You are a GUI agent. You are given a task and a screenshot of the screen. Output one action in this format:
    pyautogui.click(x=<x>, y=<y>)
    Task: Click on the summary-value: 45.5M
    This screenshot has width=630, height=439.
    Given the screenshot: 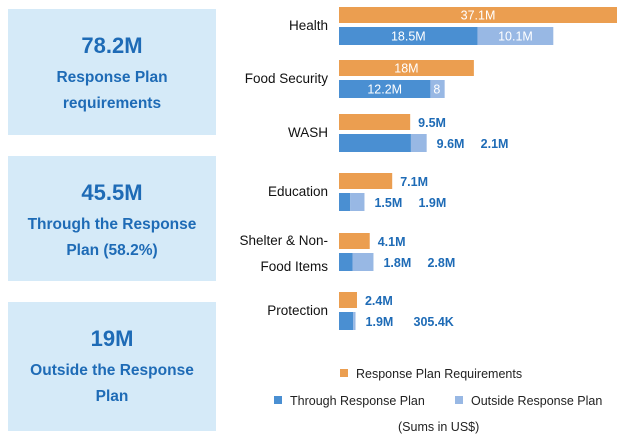 What is the action you would take?
    pyautogui.click(x=112, y=192)
    